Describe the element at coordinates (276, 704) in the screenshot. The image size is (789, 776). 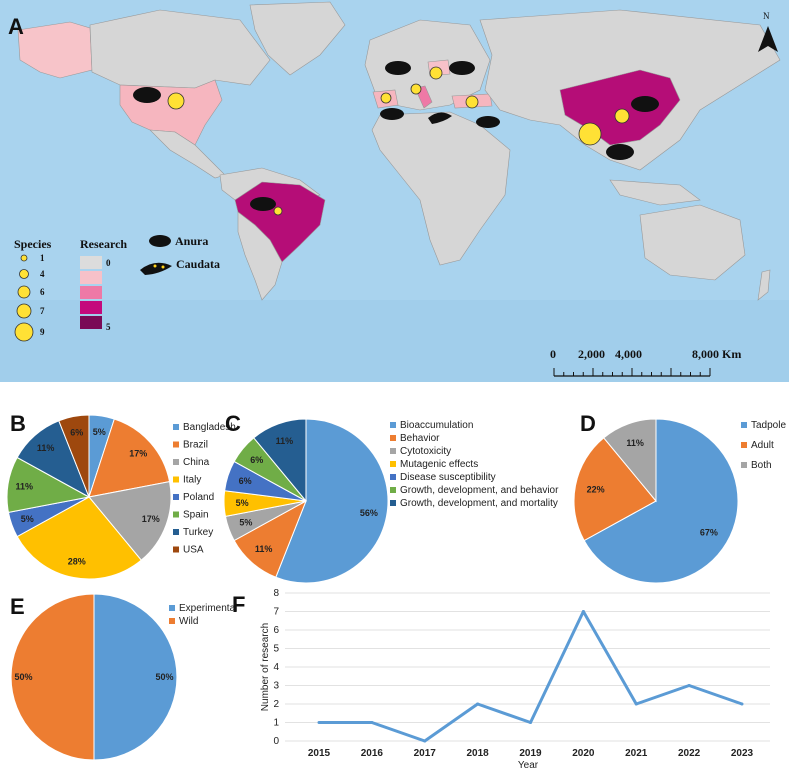
I see `y-tick-label-2: 2` at that location.